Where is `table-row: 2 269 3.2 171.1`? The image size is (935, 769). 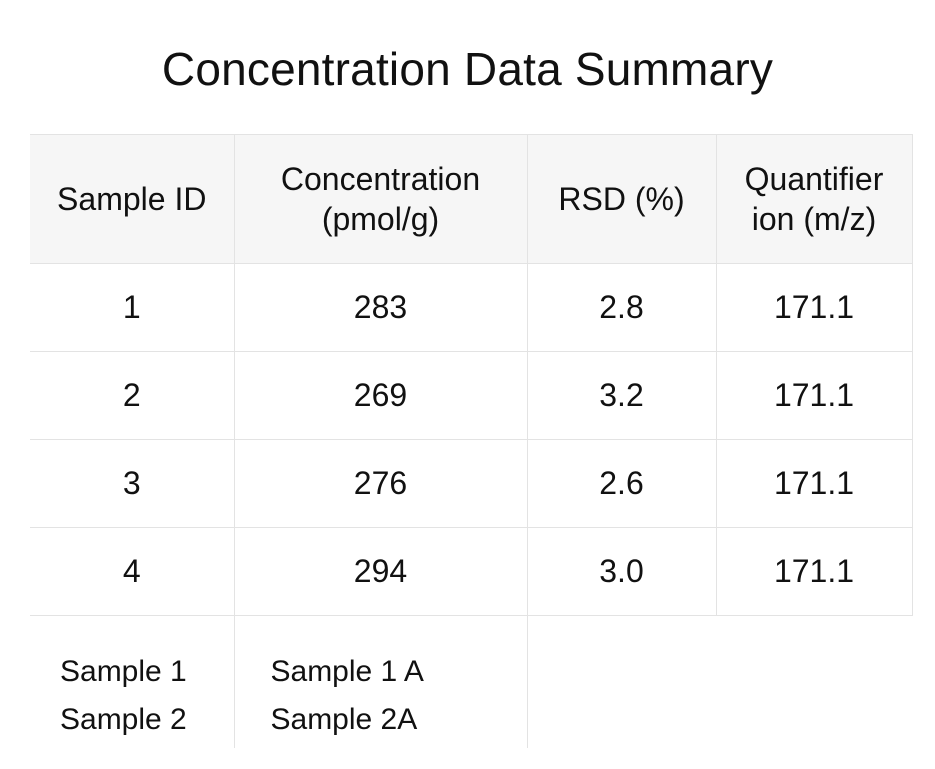
table-row: 2 269 3.2 171.1 is located at coordinates (471, 395).